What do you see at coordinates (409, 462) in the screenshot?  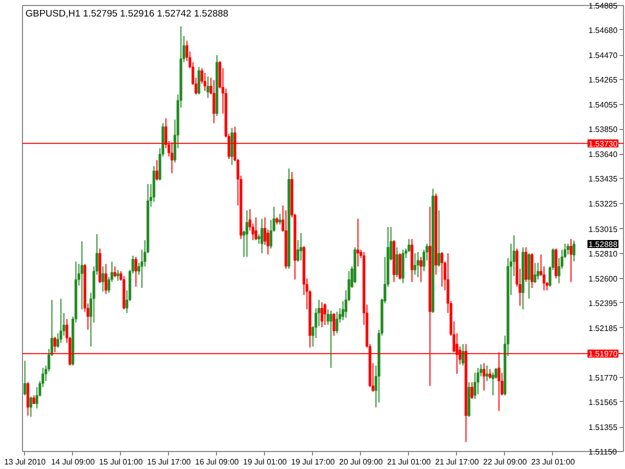 I see `x-tick-label: 21 Jul 01:00` at bounding box center [409, 462].